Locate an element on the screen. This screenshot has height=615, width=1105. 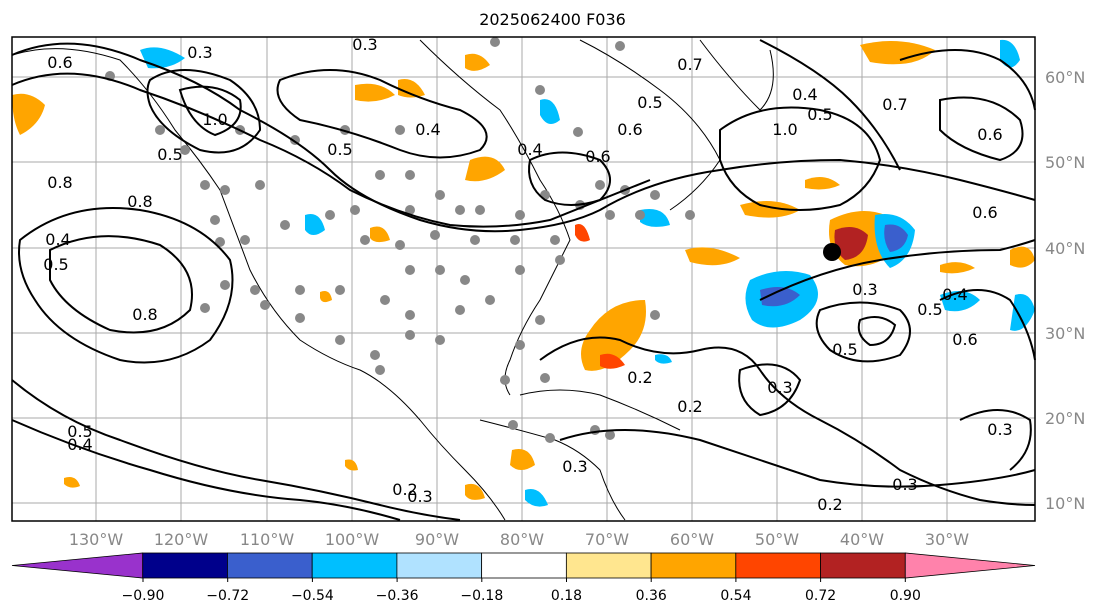
colorbar is located at coordinates (523, 565).